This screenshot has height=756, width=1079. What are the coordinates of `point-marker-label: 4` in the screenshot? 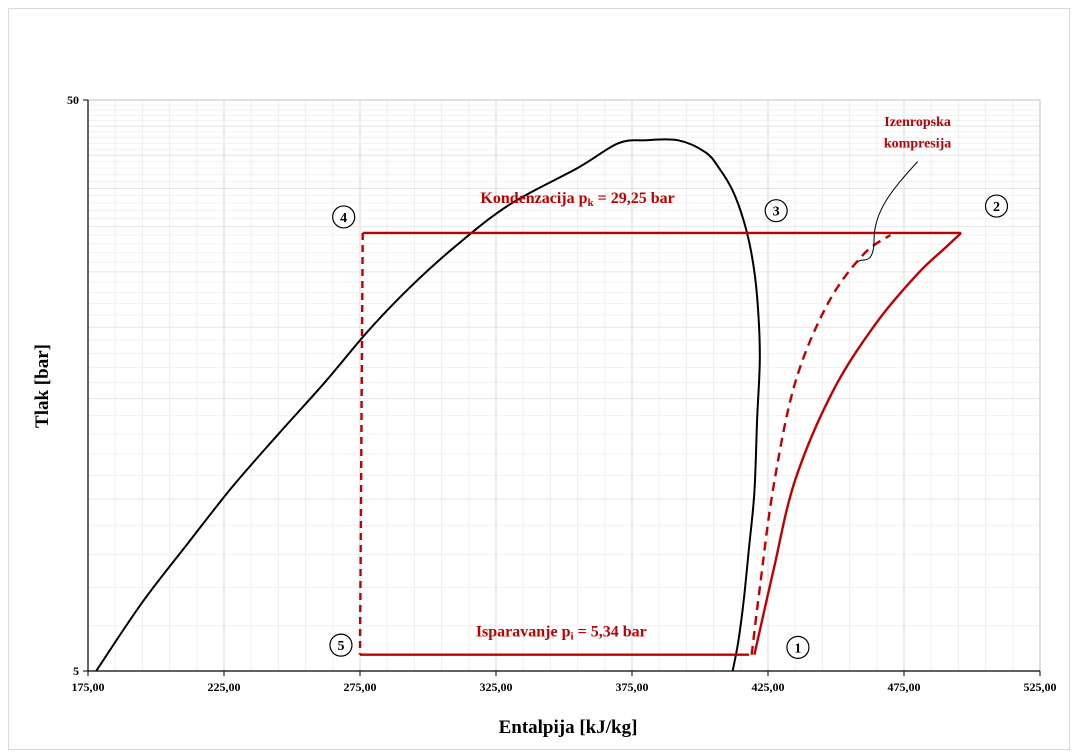 It's located at (343, 218).